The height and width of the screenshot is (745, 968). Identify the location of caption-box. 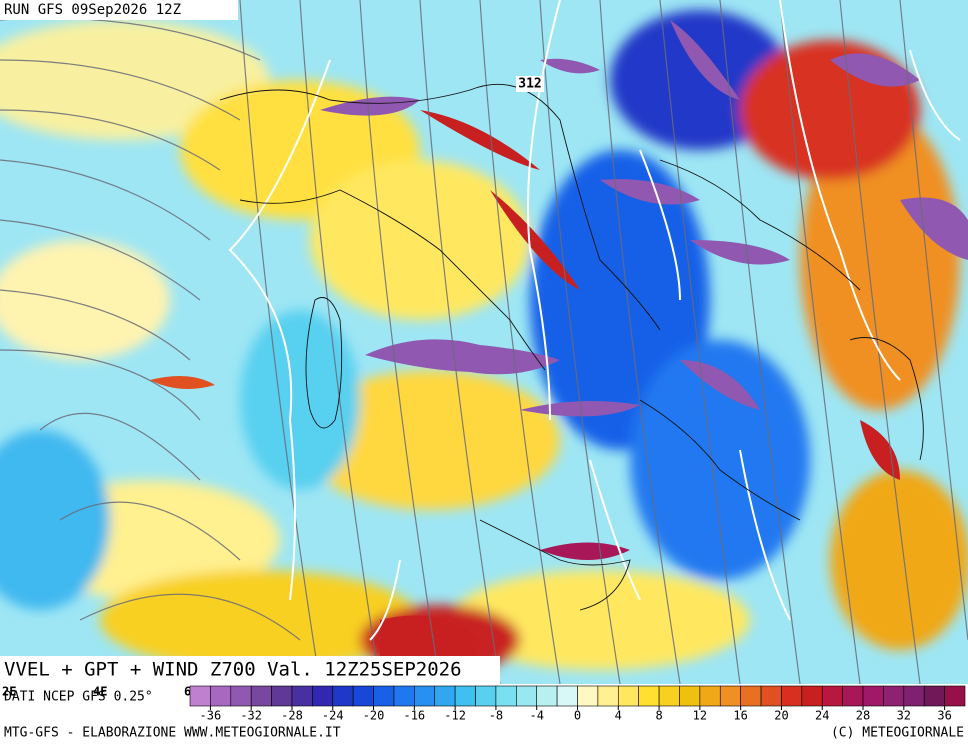
(250, 670).